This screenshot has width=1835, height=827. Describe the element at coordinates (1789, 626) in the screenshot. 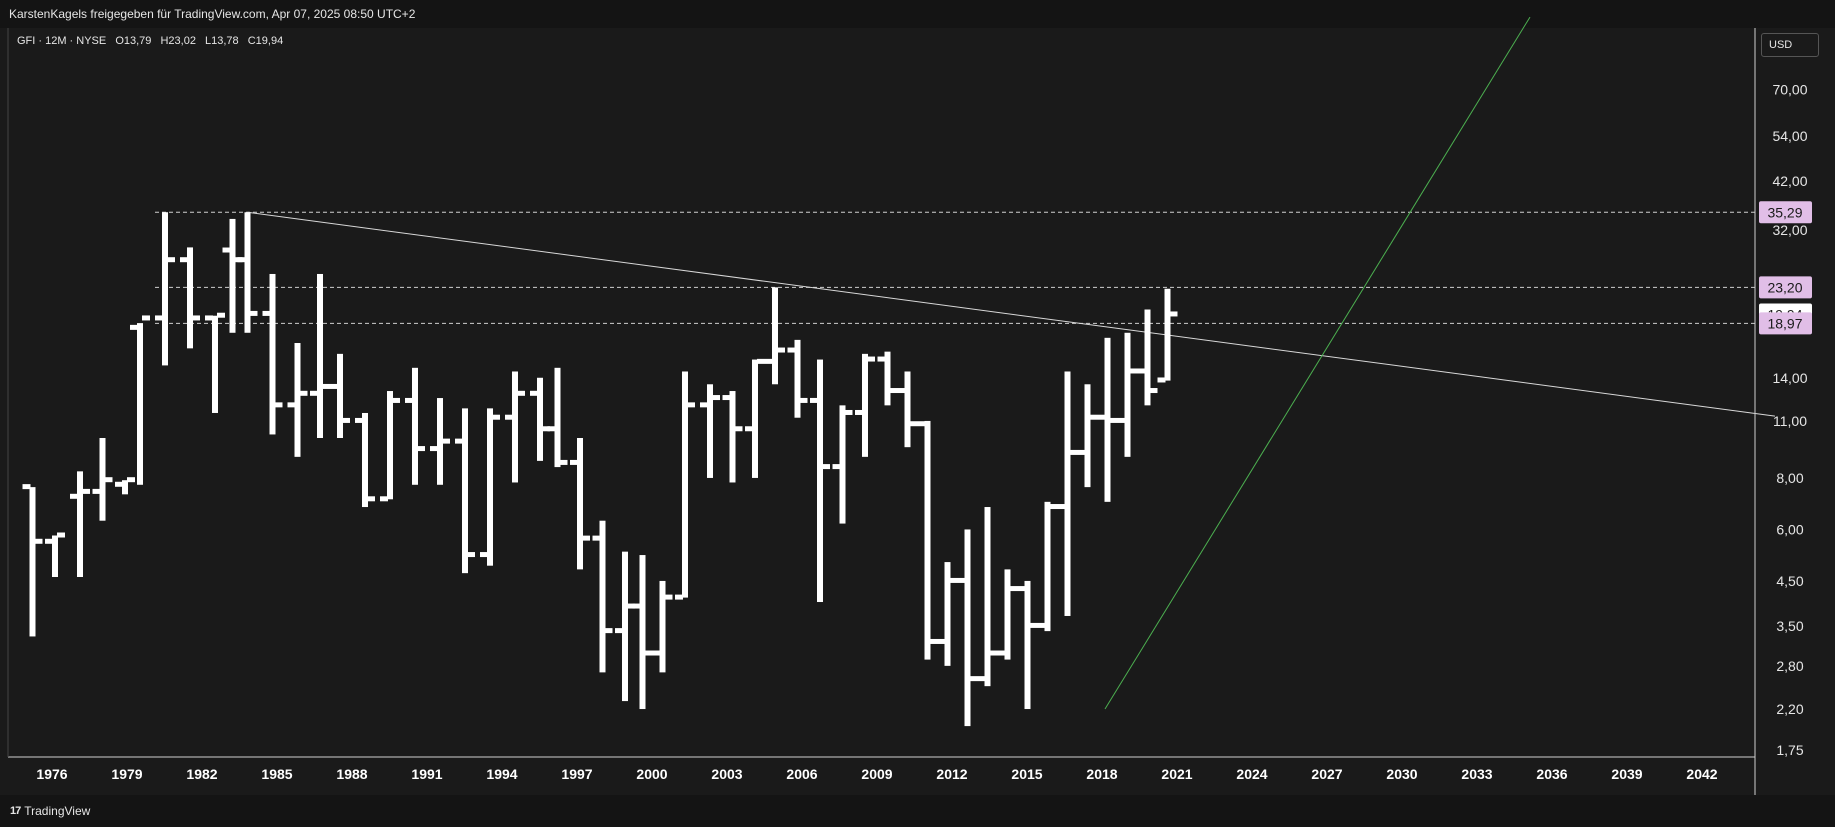

I see `price-tick-label: 3,50` at that location.